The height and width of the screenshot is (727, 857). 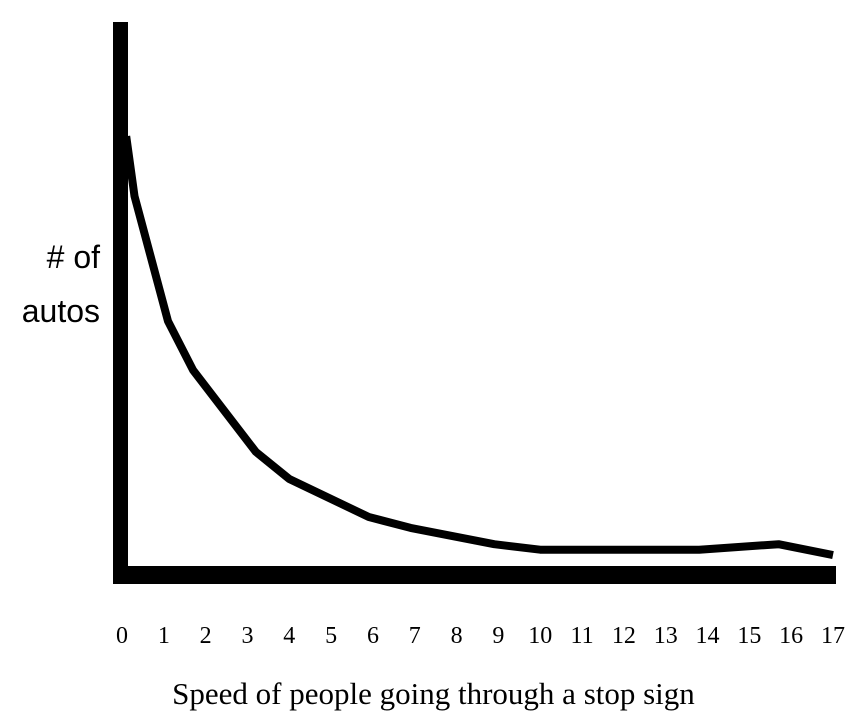 I want to click on y-axis-label-line2: autos, so click(x=60, y=311).